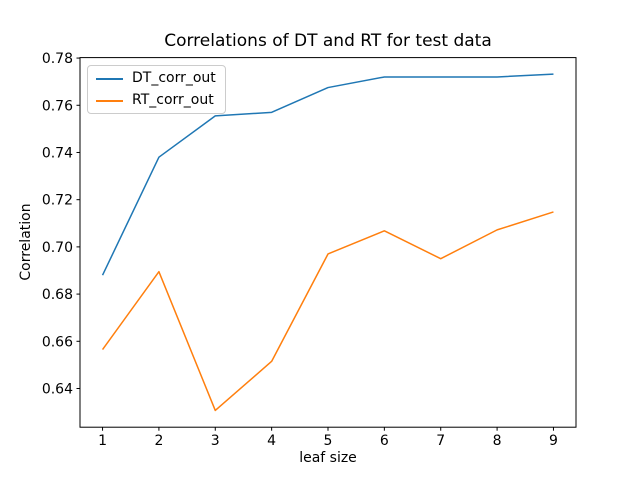  What do you see at coordinates (174, 78) in the screenshot?
I see `legend-label-dt: DT_corr_out` at bounding box center [174, 78].